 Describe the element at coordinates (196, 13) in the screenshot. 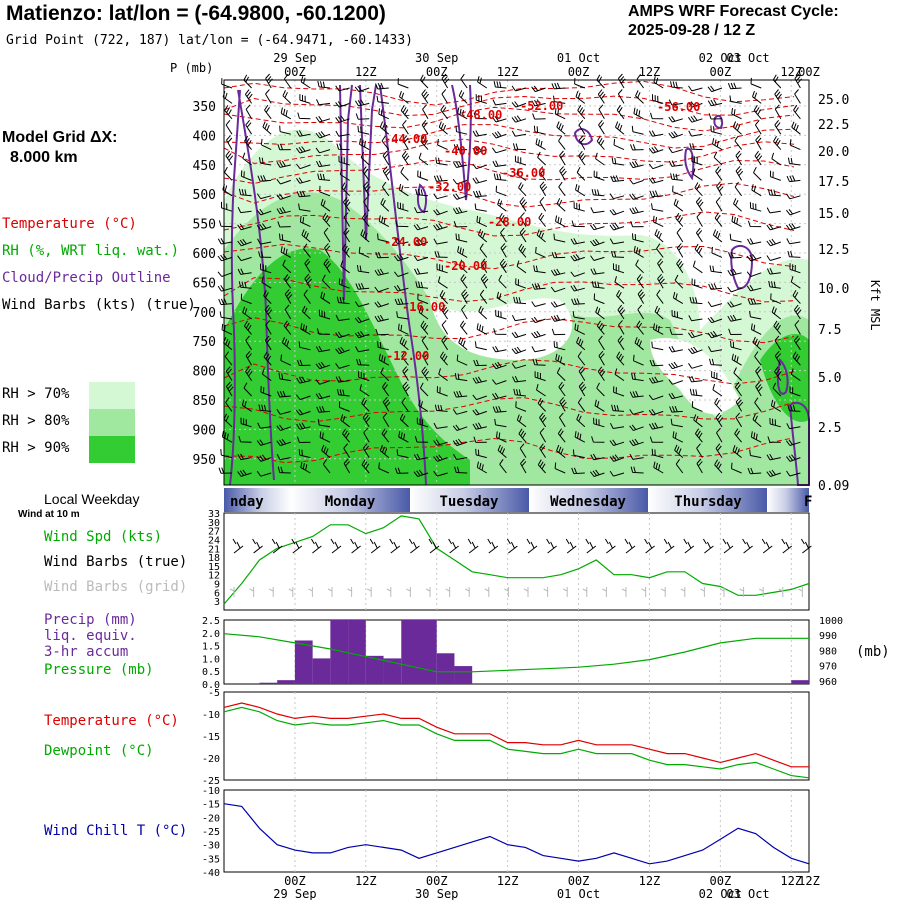

I see `page-title: Matienzo: lat/lon = (-64.9800, -60.1200)` at that location.